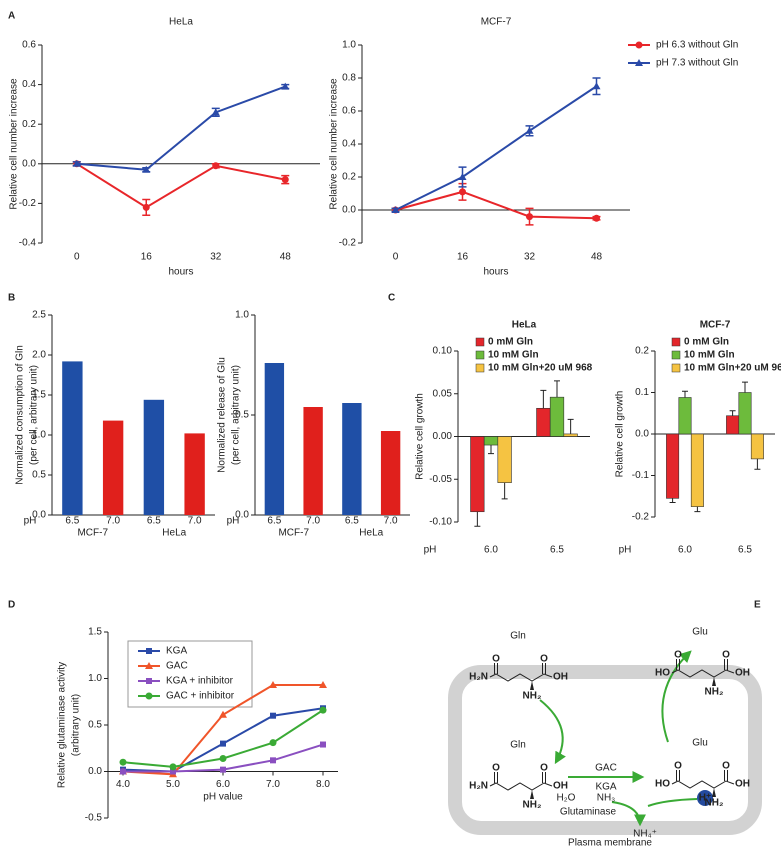 The width and height of the screenshot is (781, 851). Describe the element at coordinates (39, 395) in the screenshot. I see `y-tick-label: 1.5` at that location.